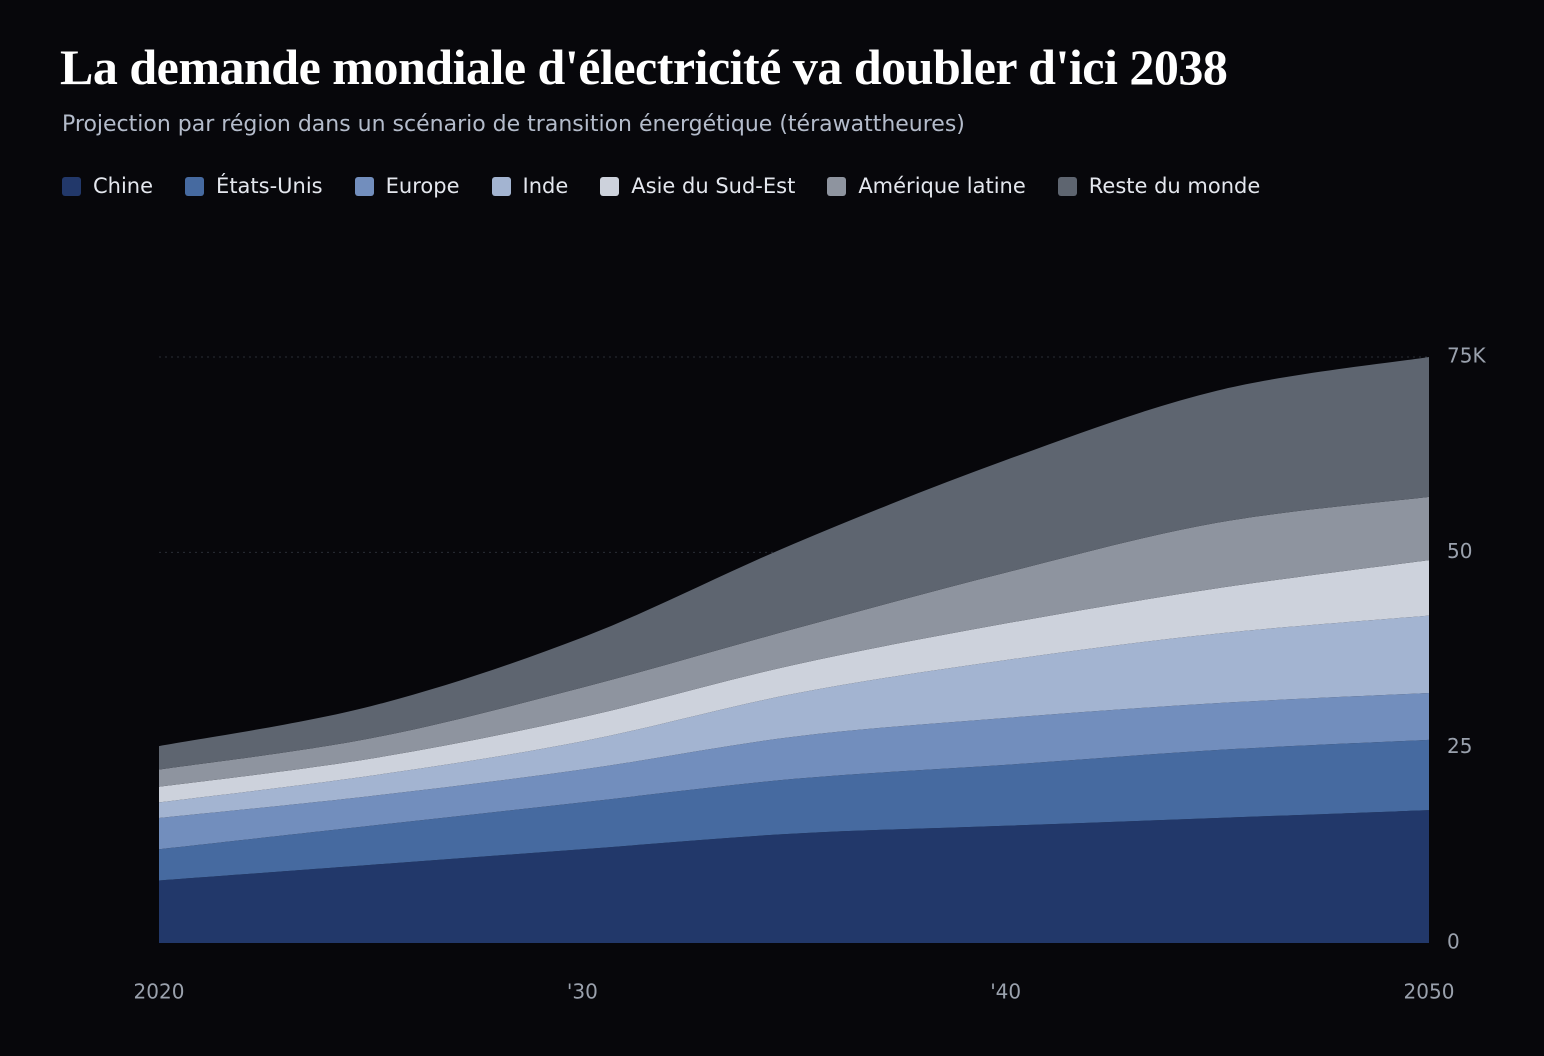  I want to click on legend-item: Chine, so click(107, 186).